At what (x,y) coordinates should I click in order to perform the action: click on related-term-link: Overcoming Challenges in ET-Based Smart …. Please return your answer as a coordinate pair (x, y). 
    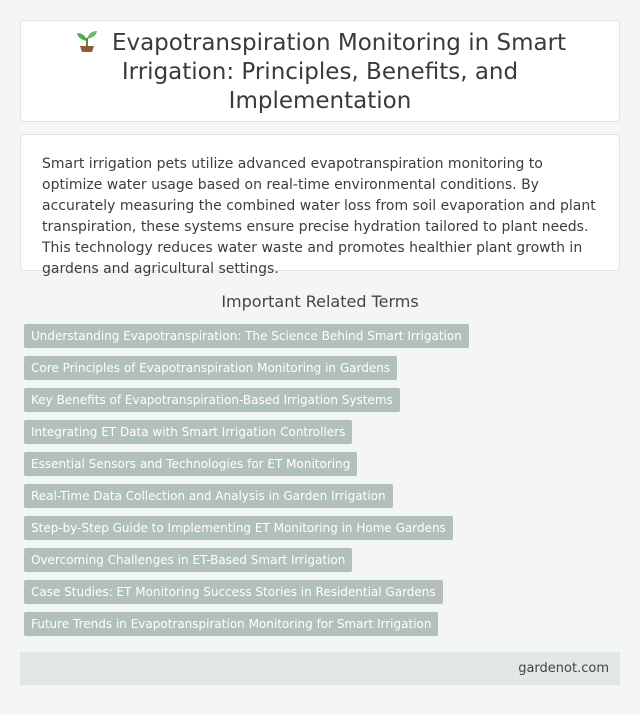
    Looking at the image, I should click on (188, 560).